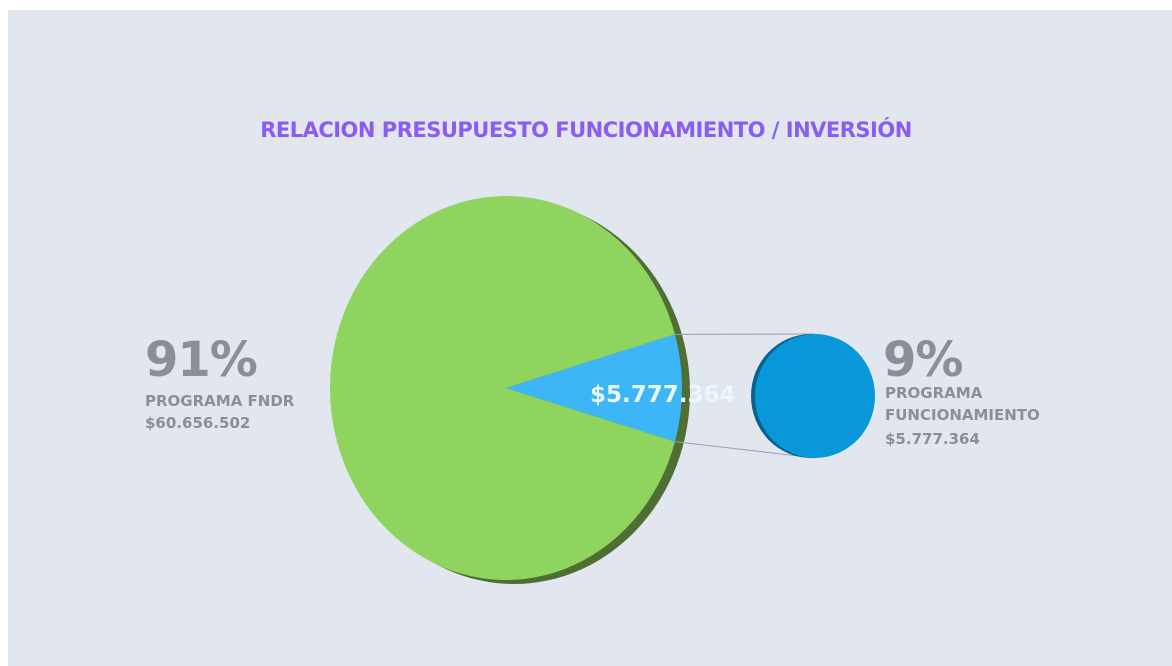  What do you see at coordinates (932, 439) in the screenshot?
I see `amount-label: $5.777.364` at bounding box center [932, 439].